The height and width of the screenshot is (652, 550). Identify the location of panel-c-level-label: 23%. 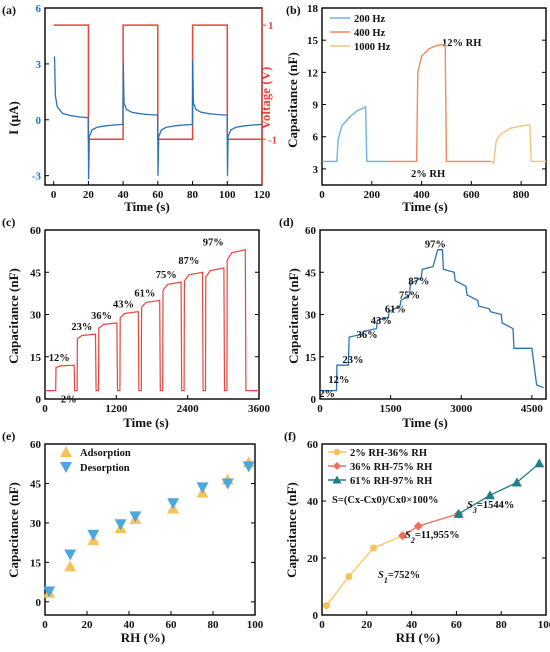
(81, 327).